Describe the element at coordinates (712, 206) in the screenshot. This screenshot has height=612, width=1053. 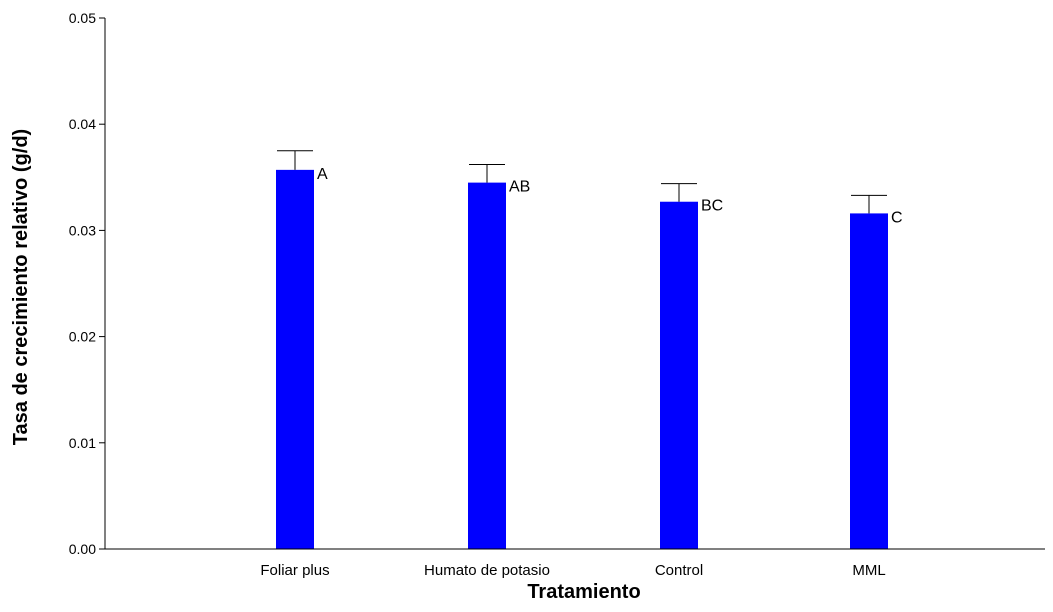
I see `significance-label: BC` at that location.